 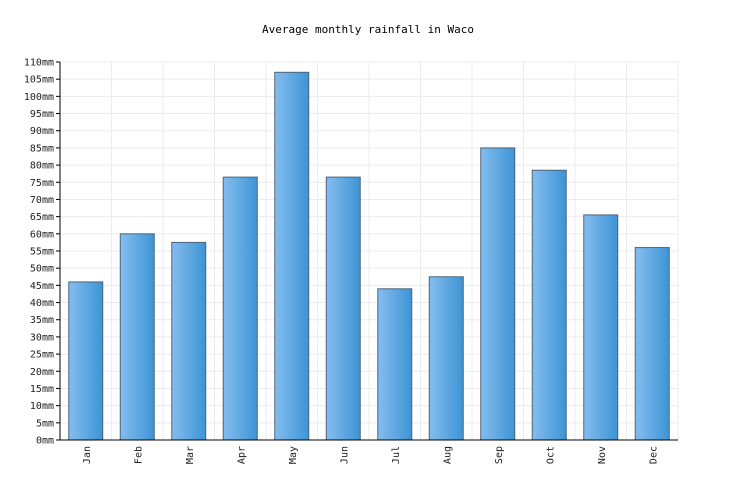 What do you see at coordinates (42, 389) in the screenshot?
I see `y-tick-label: 15mm` at bounding box center [42, 389].